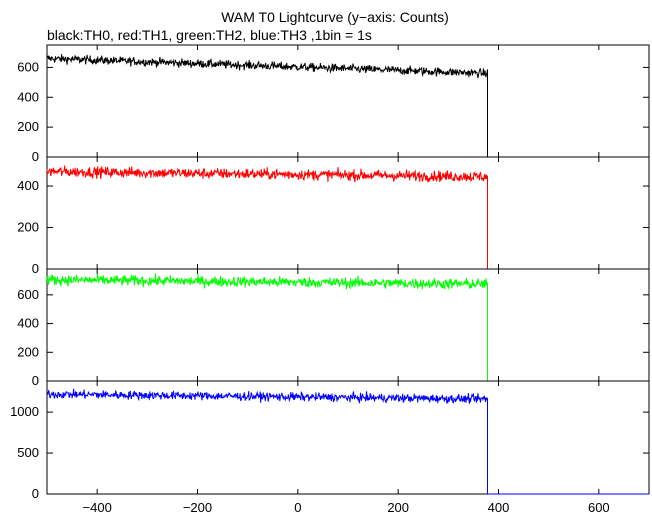 This screenshot has height=515, width=652. What do you see at coordinates (24, 411) in the screenshot?
I see `y-tick-label: 1000` at bounding box center [24, 411].